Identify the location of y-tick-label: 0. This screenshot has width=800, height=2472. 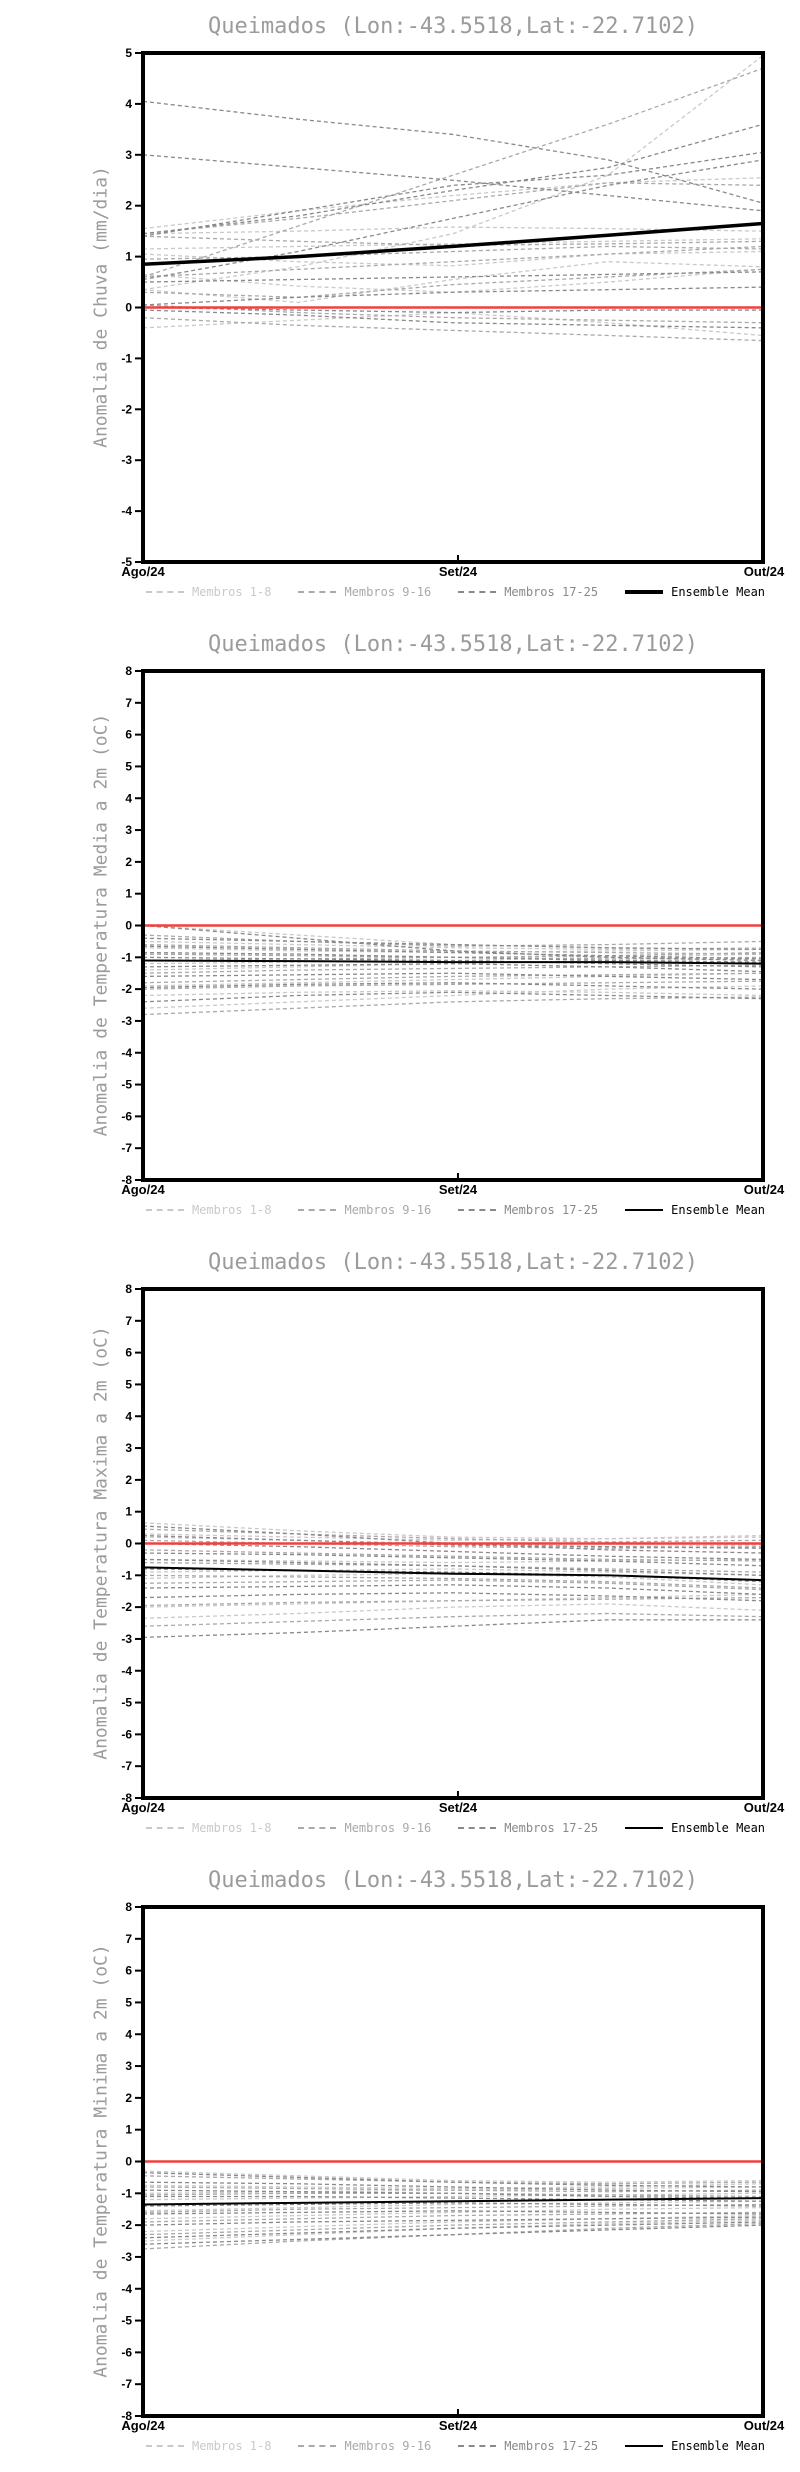
(128, 2162).